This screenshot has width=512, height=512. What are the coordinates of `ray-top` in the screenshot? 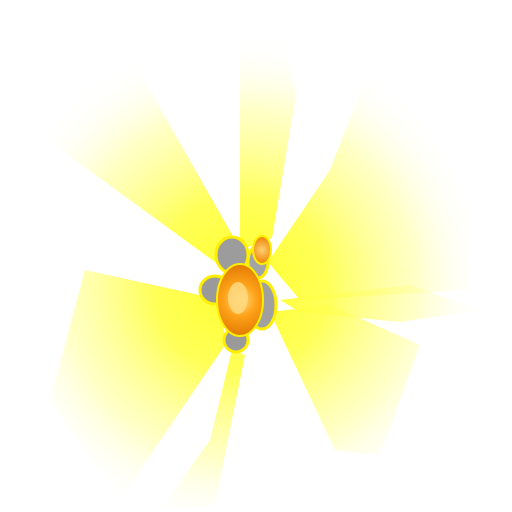 It's located at (268, 137).